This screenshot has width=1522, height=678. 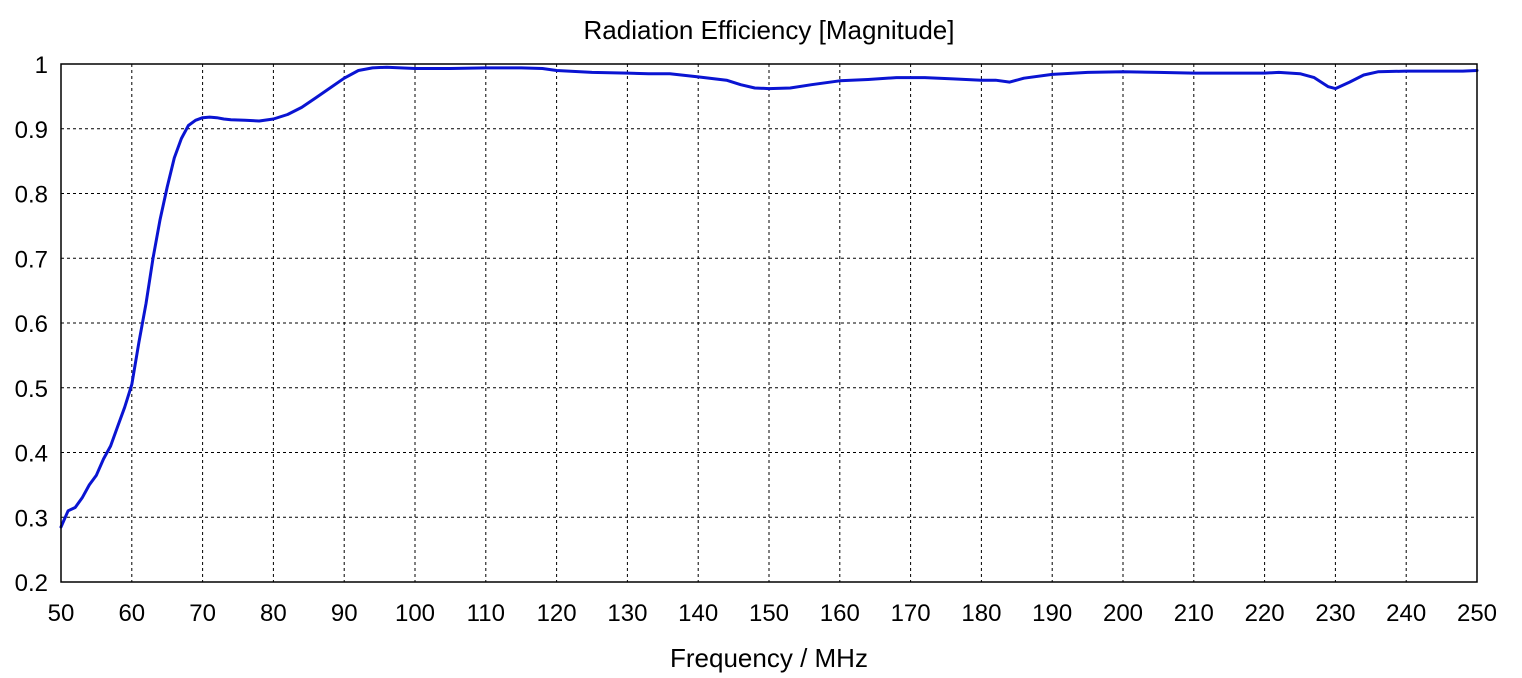 I want to click on y-tick-label: 0.3, so click(x=31, y=518).